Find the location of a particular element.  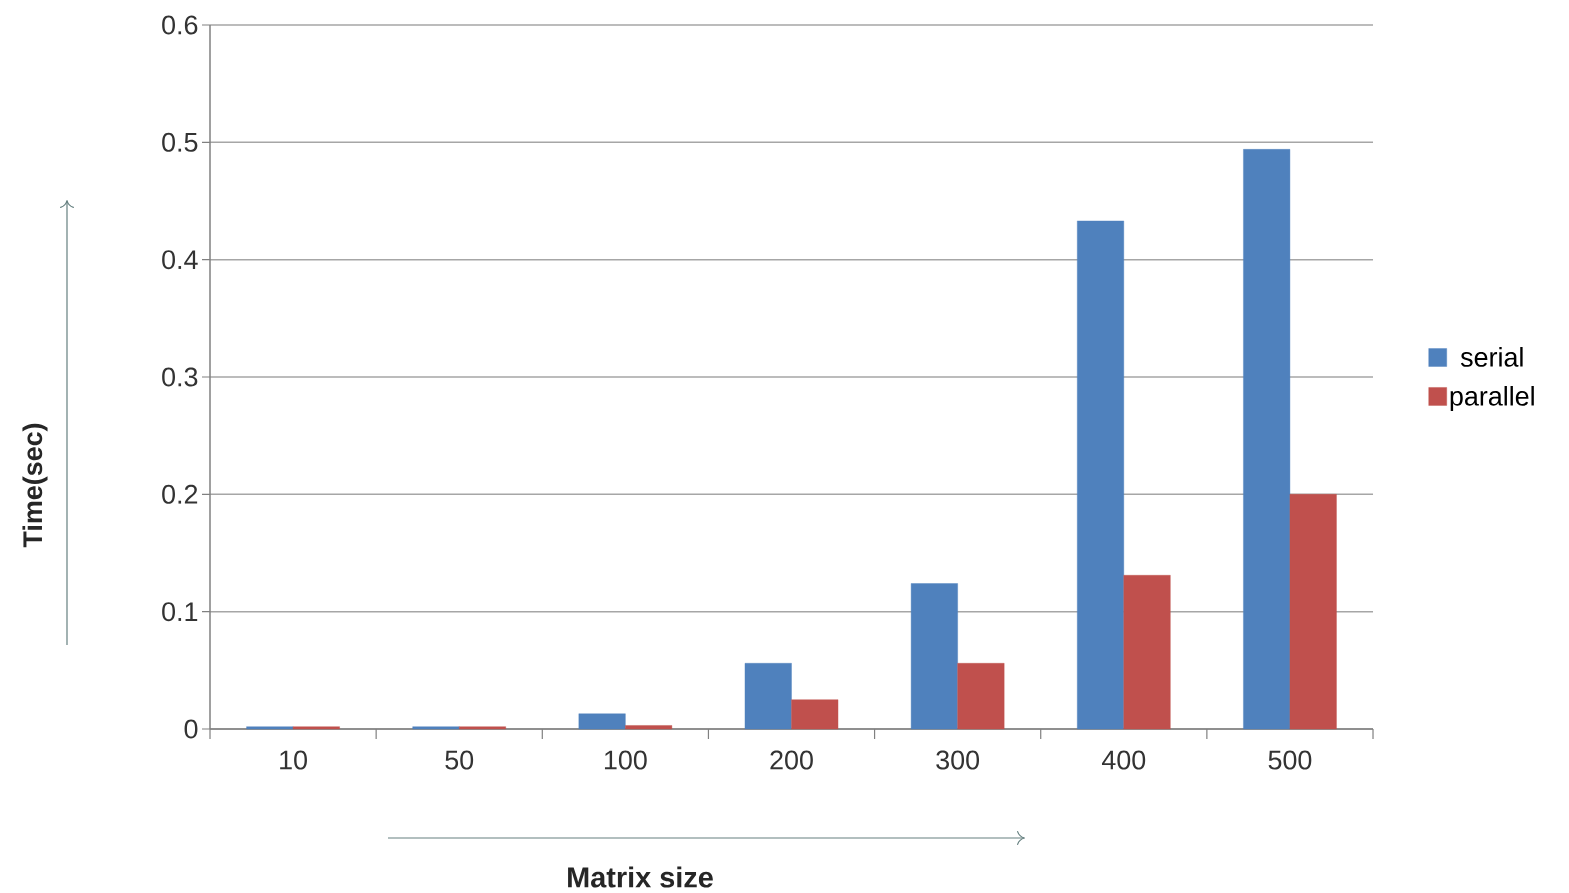

x-axis-title: Matrix size is located at coordinates (640, 877).